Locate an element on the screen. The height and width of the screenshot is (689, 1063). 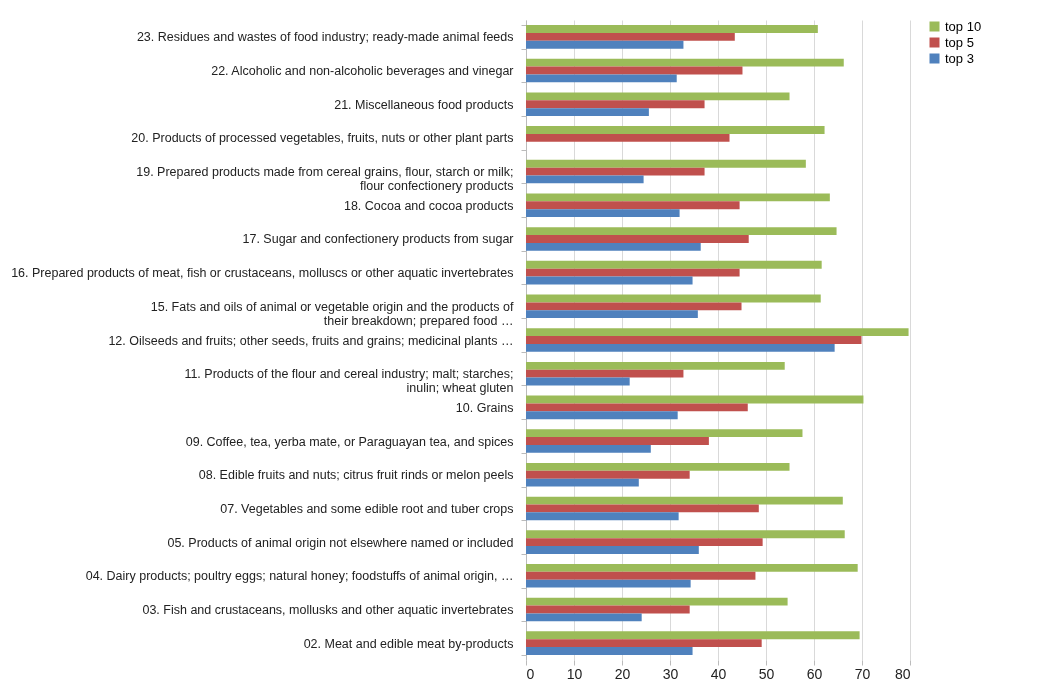
y-tick-label: 18. Cocoa and cocoa products is located at coordinates (428, 205).